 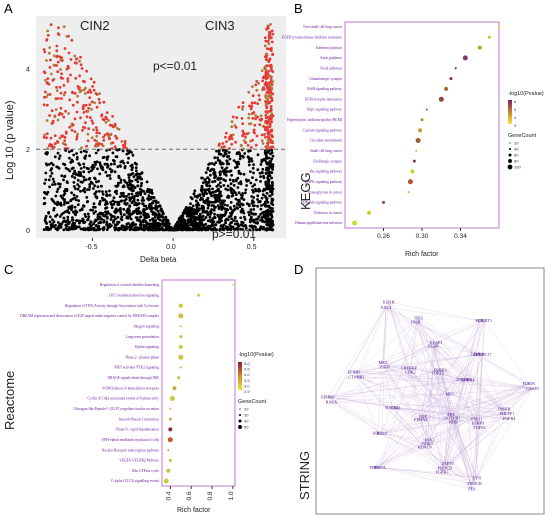 I want to click on string-node-label: RALA, so click(x=331, y=402).